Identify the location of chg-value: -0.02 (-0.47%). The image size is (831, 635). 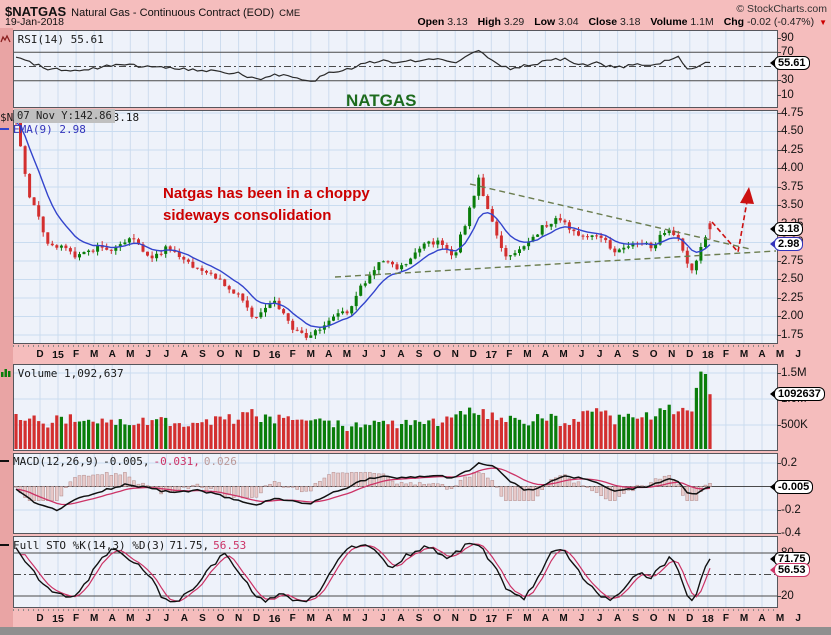
(781, 22).